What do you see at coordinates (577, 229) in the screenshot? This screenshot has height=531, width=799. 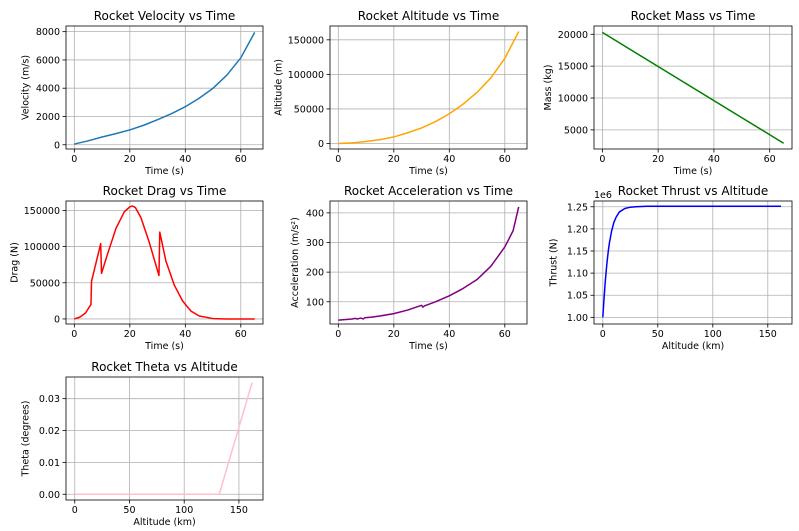 I see `y-tick-label: 1.20` at bounding box center [577, 229].